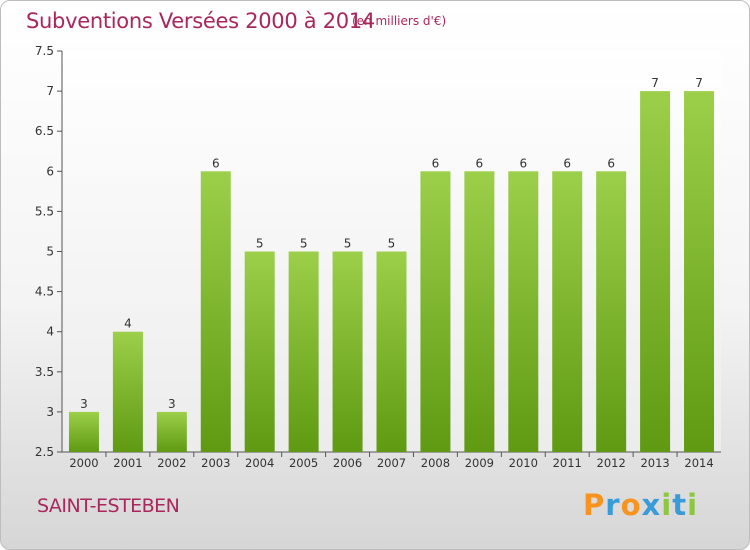 This screenshot has width=750, height=550. What do you see at coordinates (108, 506) in the screenshot?
I see `place-name: SAINT-ESTEBEN` at bounding box center [108, 506].